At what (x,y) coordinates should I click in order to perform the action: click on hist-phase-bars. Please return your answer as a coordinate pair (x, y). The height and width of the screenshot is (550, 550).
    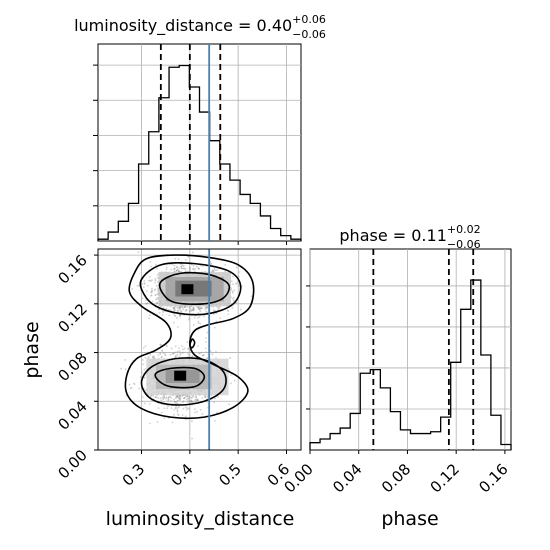
    Looking at the image, I should click on (410, 364).